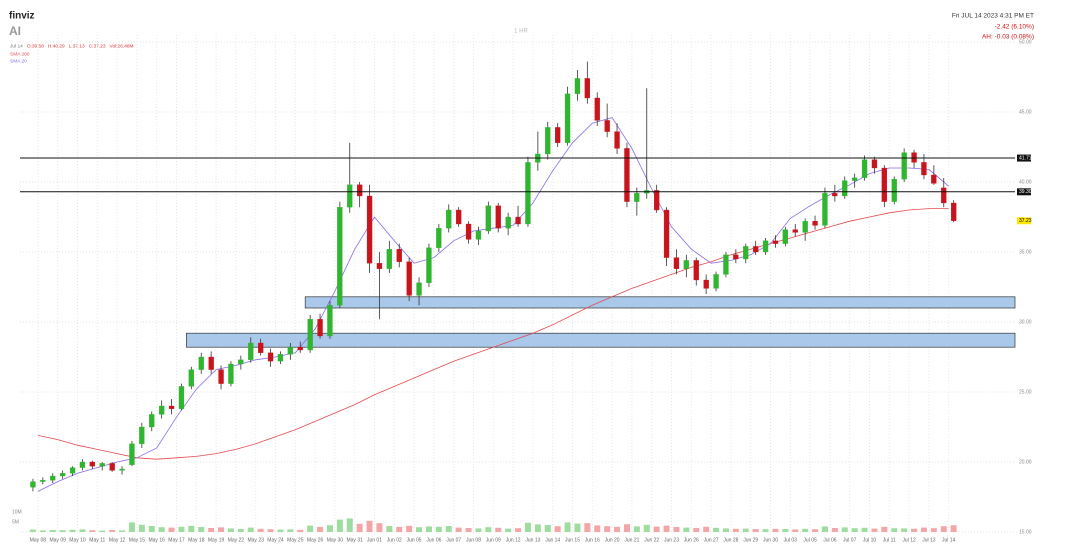 Image resolution: width=1074 pixels, height=551 pixels. What do you see at coordinates (433, 540) in the screenshot?
I see `x-tick-label: Jun 06` at bounding box center [433, 540].